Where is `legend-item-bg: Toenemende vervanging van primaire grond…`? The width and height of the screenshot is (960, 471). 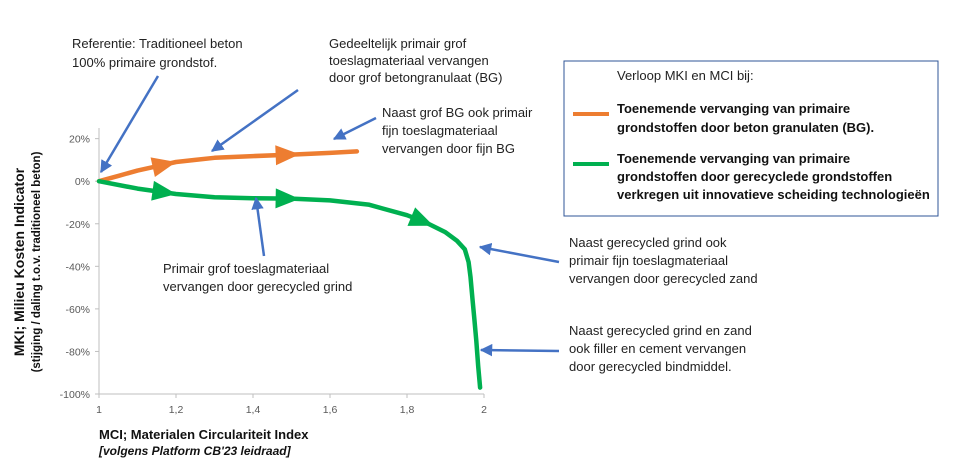
legend-item-bg: Toenemende vervanging van primaire grond… is located at coordinates (745, 118).